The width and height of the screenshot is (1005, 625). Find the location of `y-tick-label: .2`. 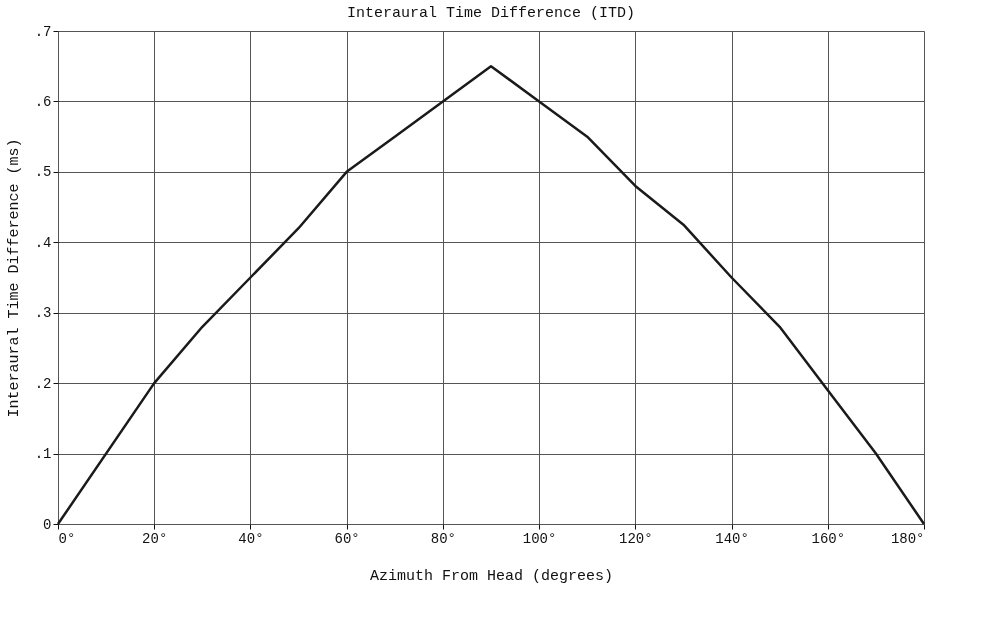

y-tick-label: .2 is located at coordinates (43, 383).